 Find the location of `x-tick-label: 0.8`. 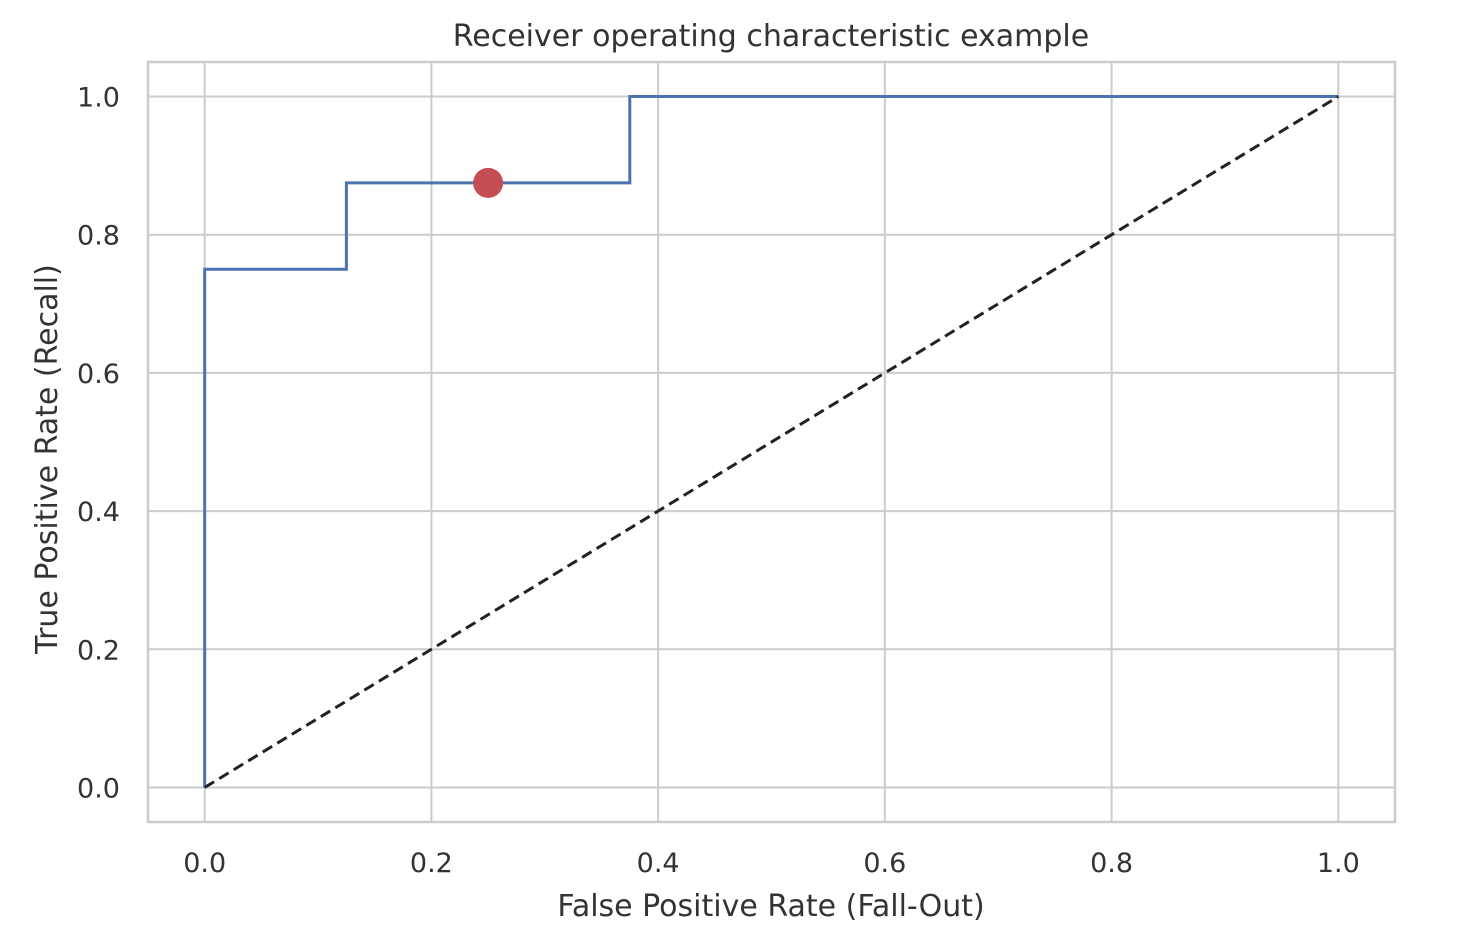

x-tick-label: 0.8 is located at coordinates (1111, 863).